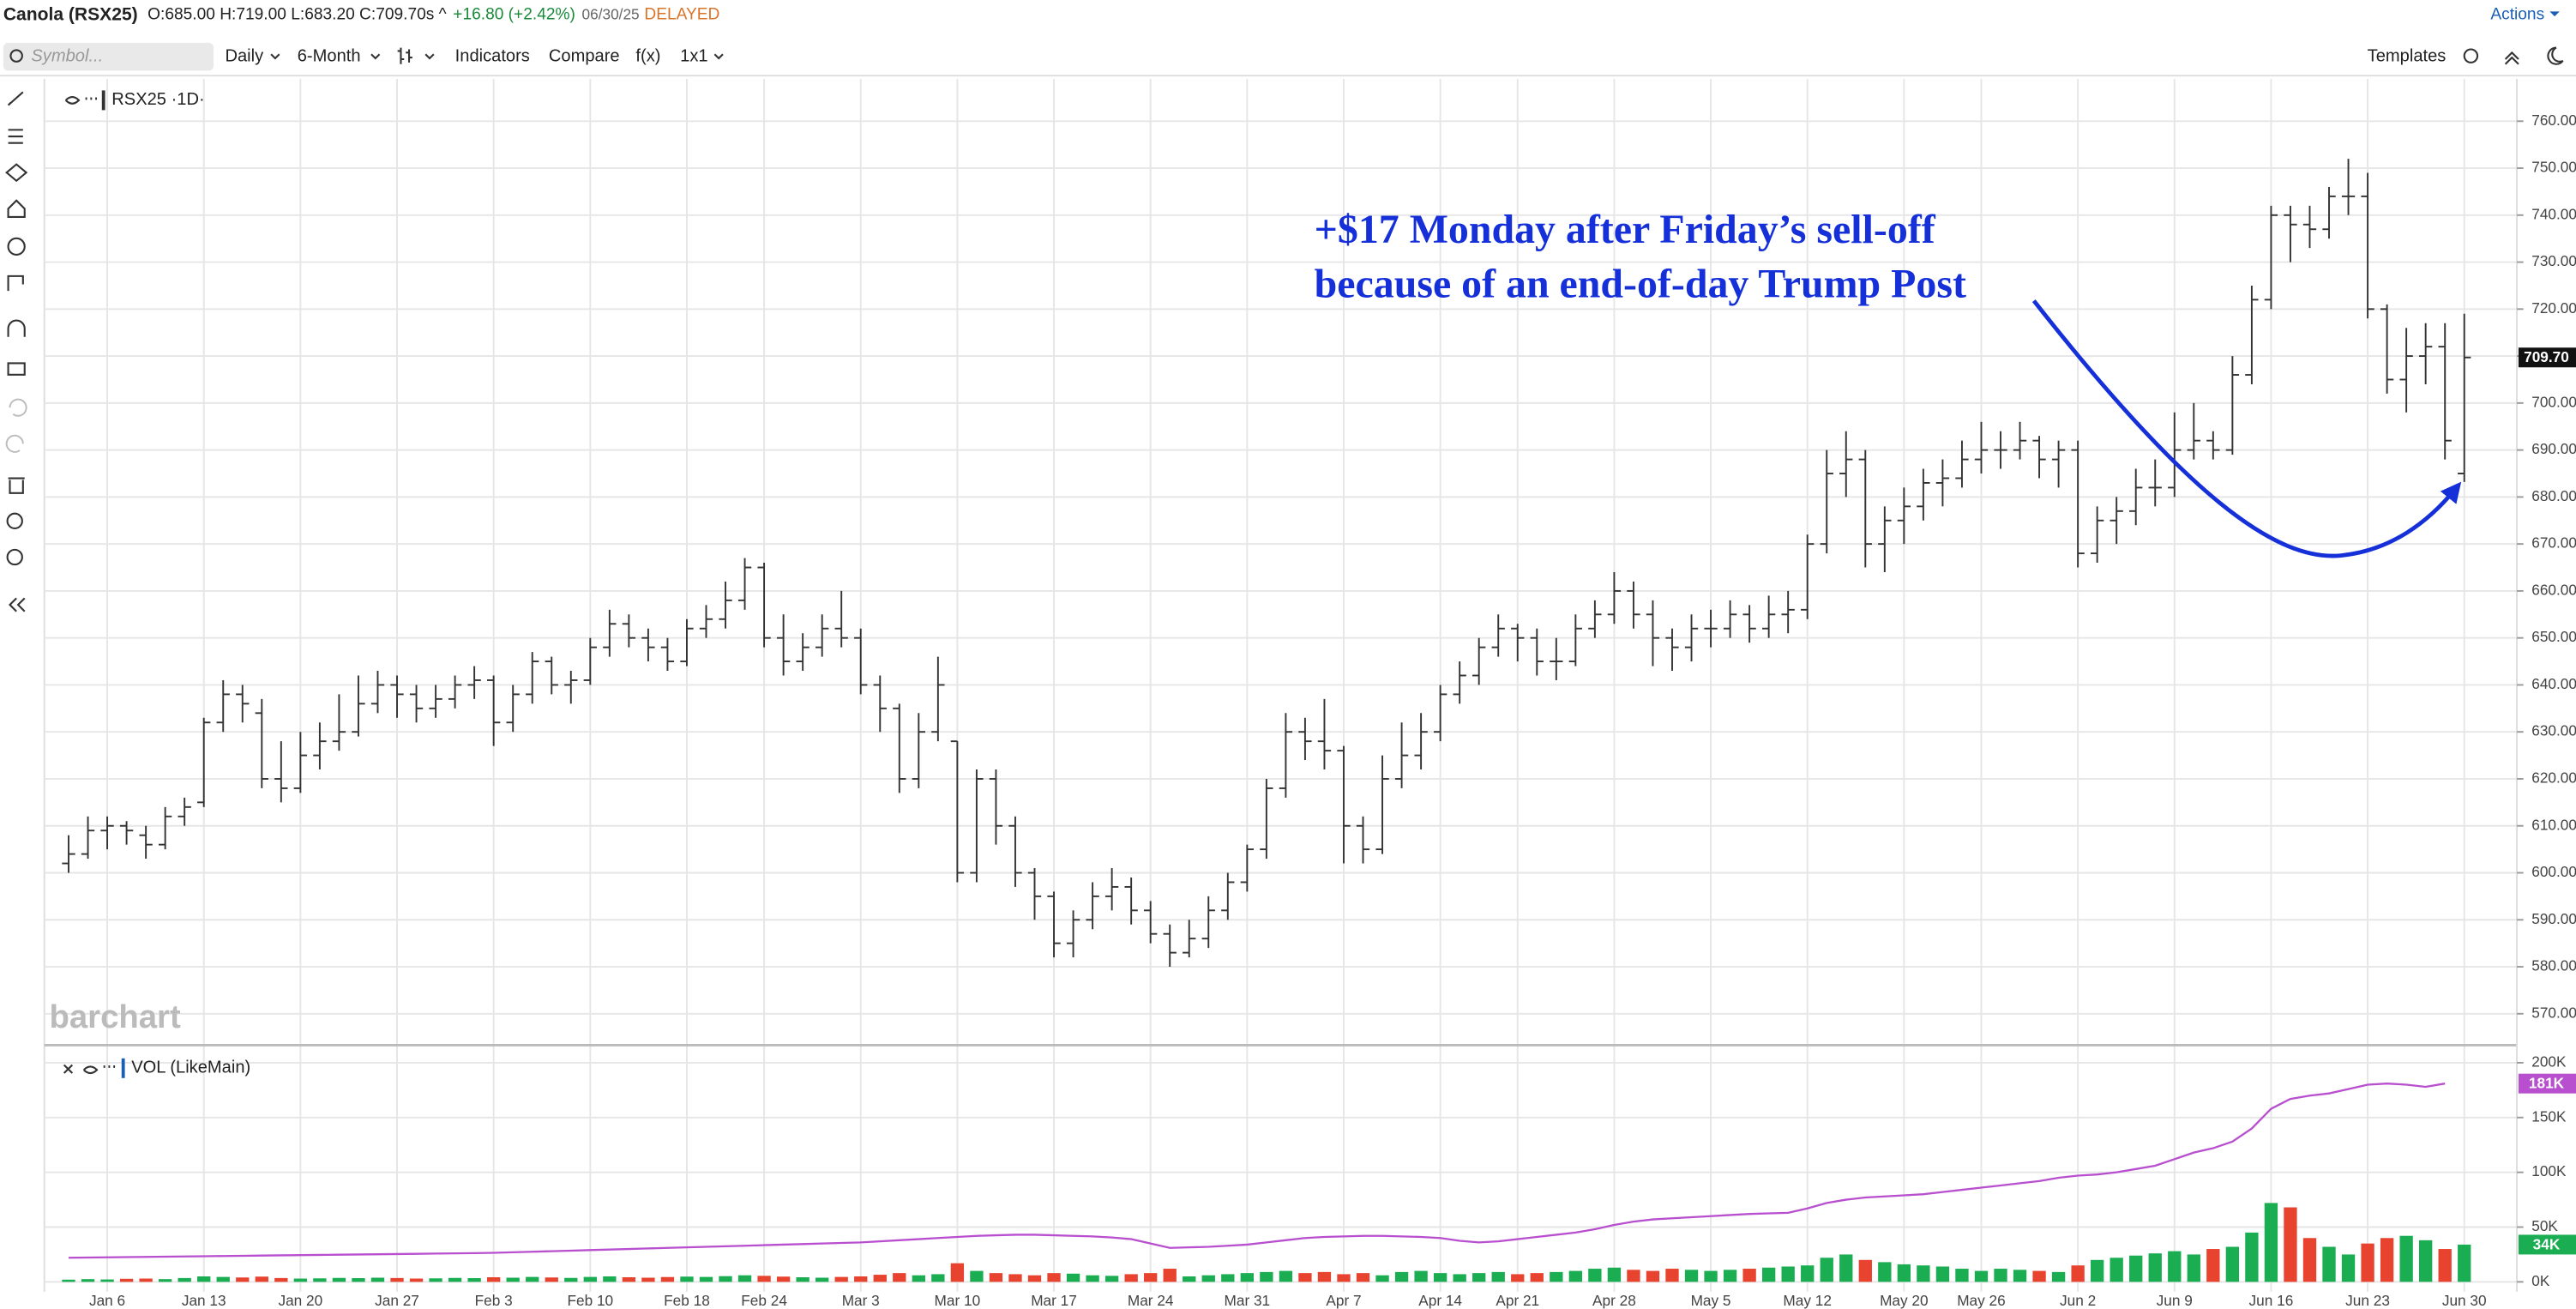 The image size is (2576, 1309). Describe the element at coordinates (15, 98) in the screenshot. I see `trend-line-tool` at that location.